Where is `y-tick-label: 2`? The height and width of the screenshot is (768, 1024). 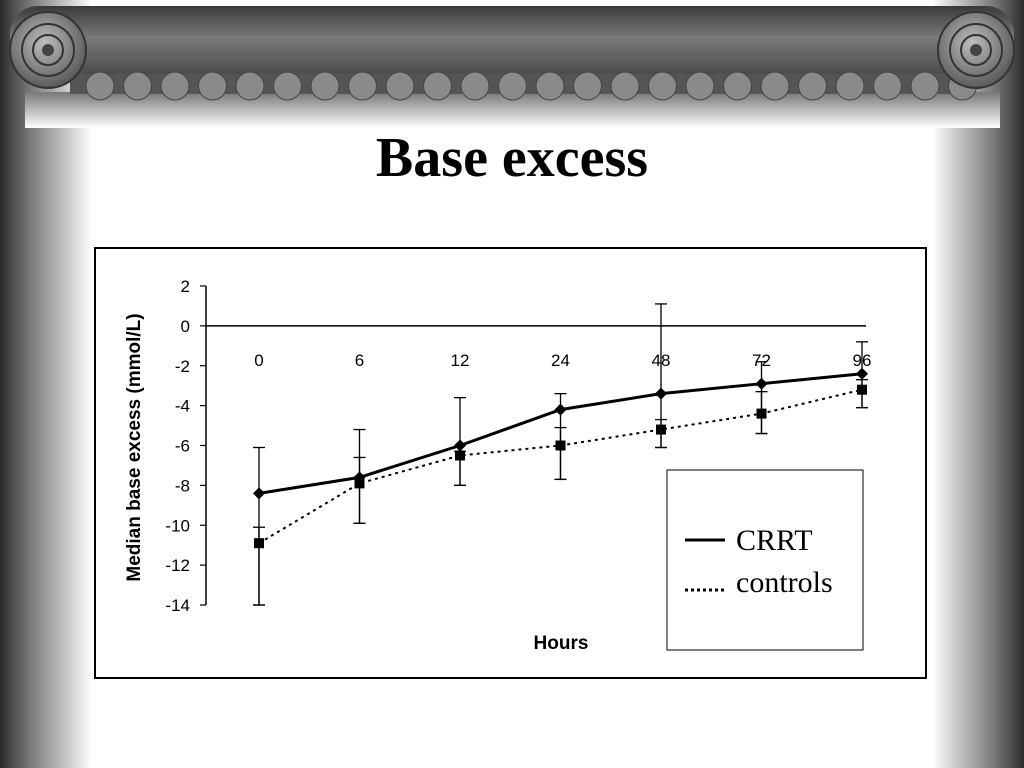 y-tick-label: 2 is located at coordinates (185, 286).